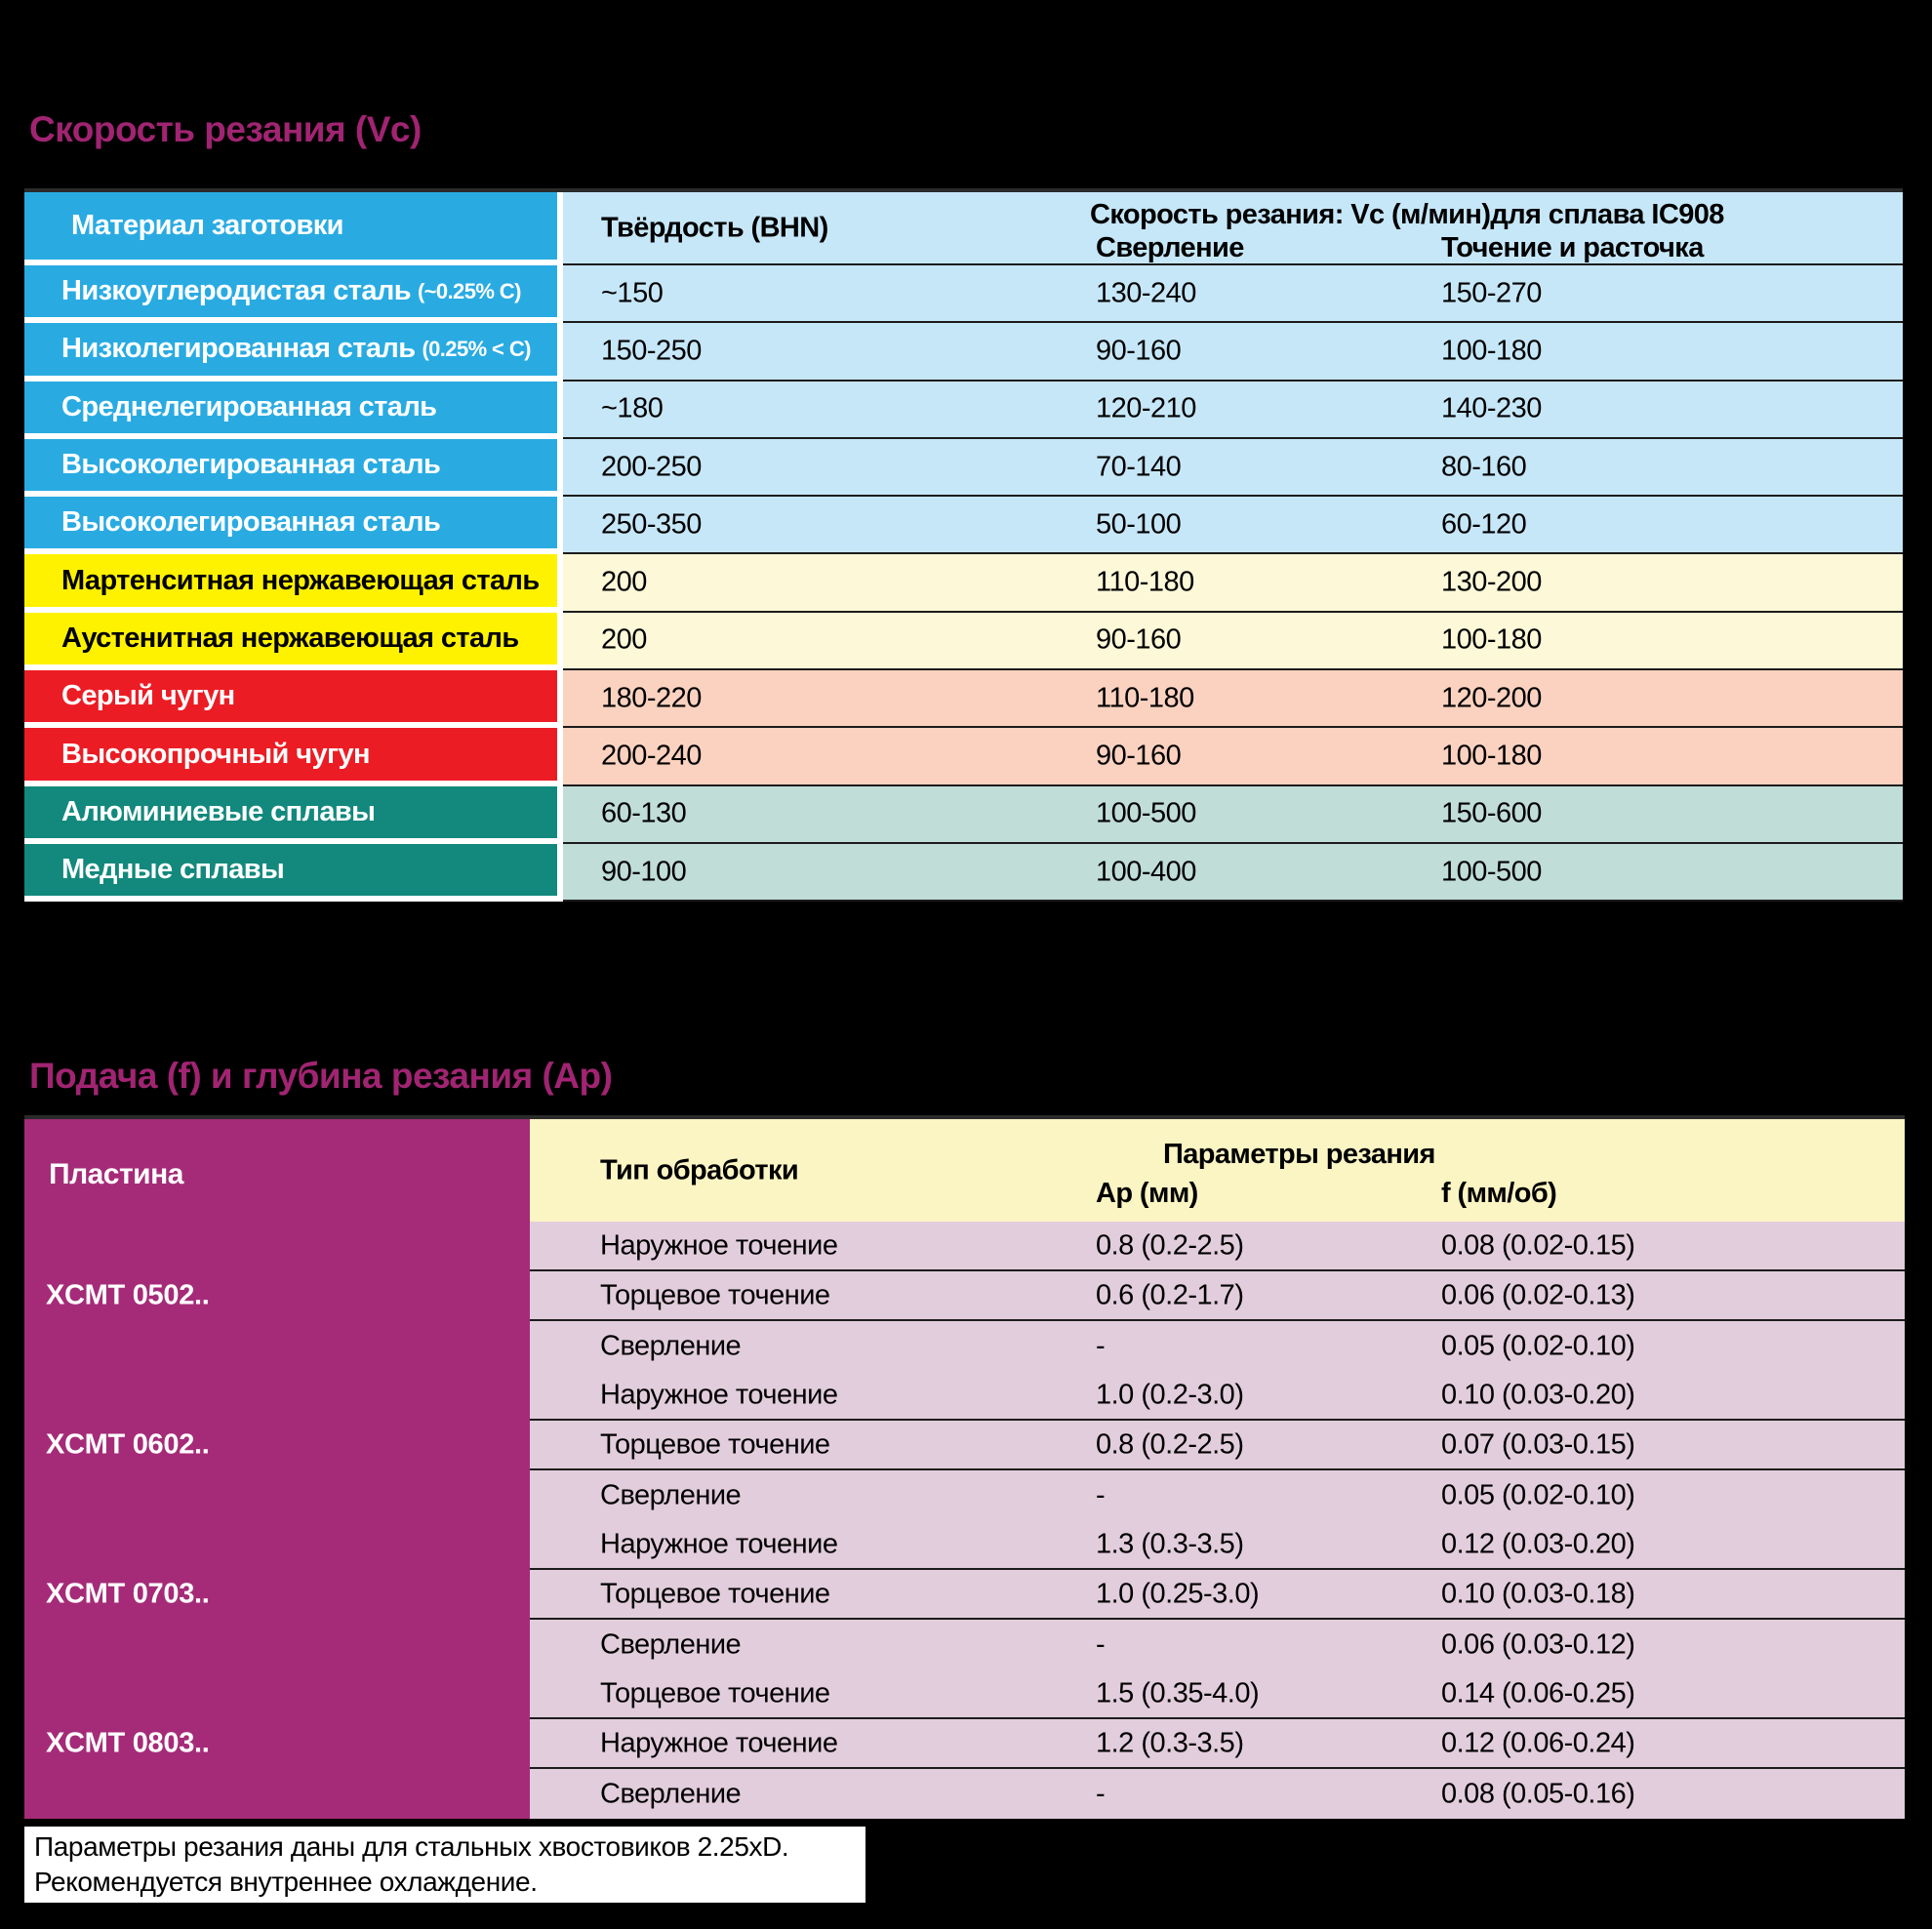 This screenshot has width=1932, height=1929. I want to click on f-value: 0.12 (0.03-0.20), so click(1538, 1543).